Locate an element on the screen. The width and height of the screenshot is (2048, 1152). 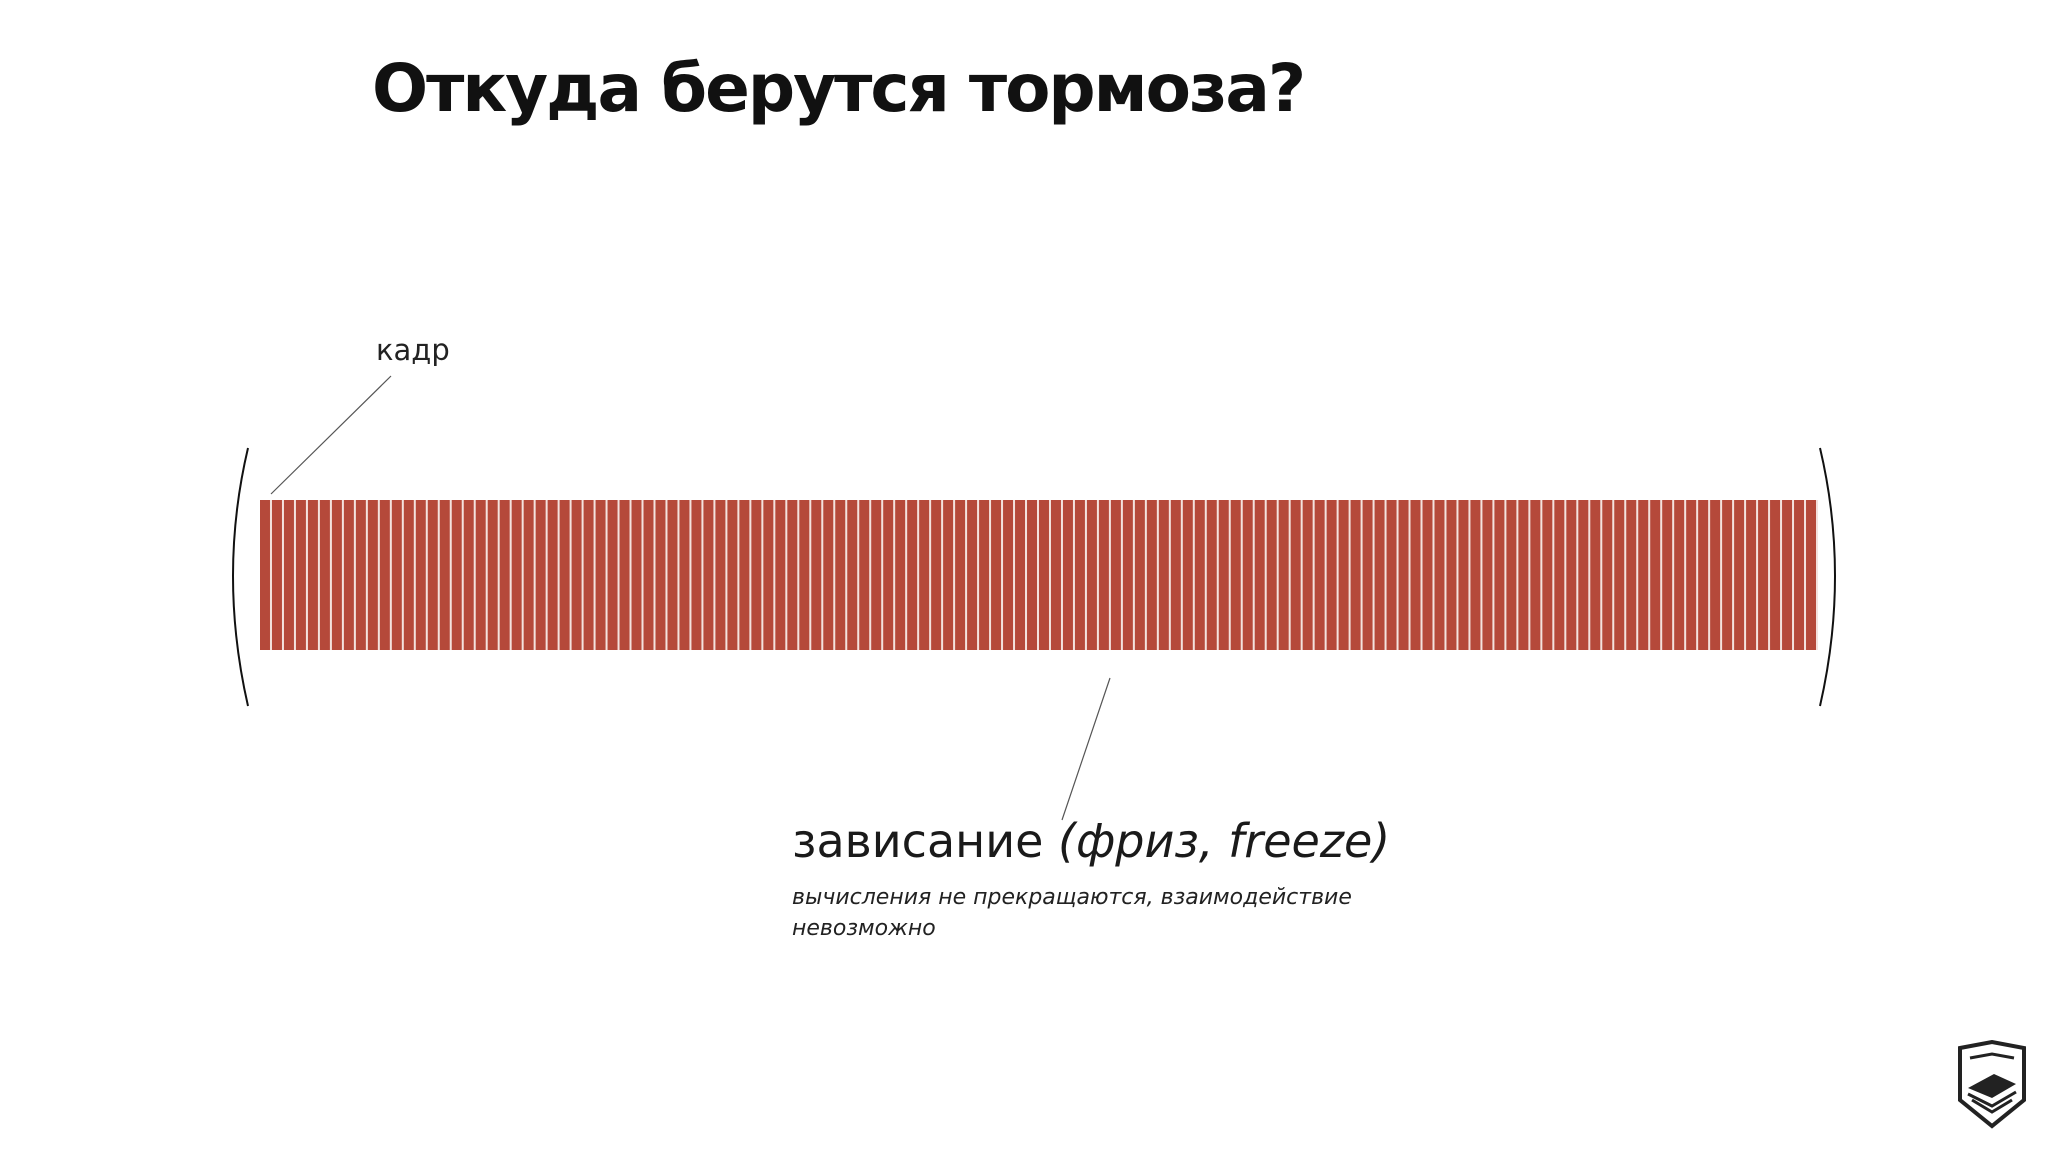
frame-strip is located at coordinates (1039, 575).